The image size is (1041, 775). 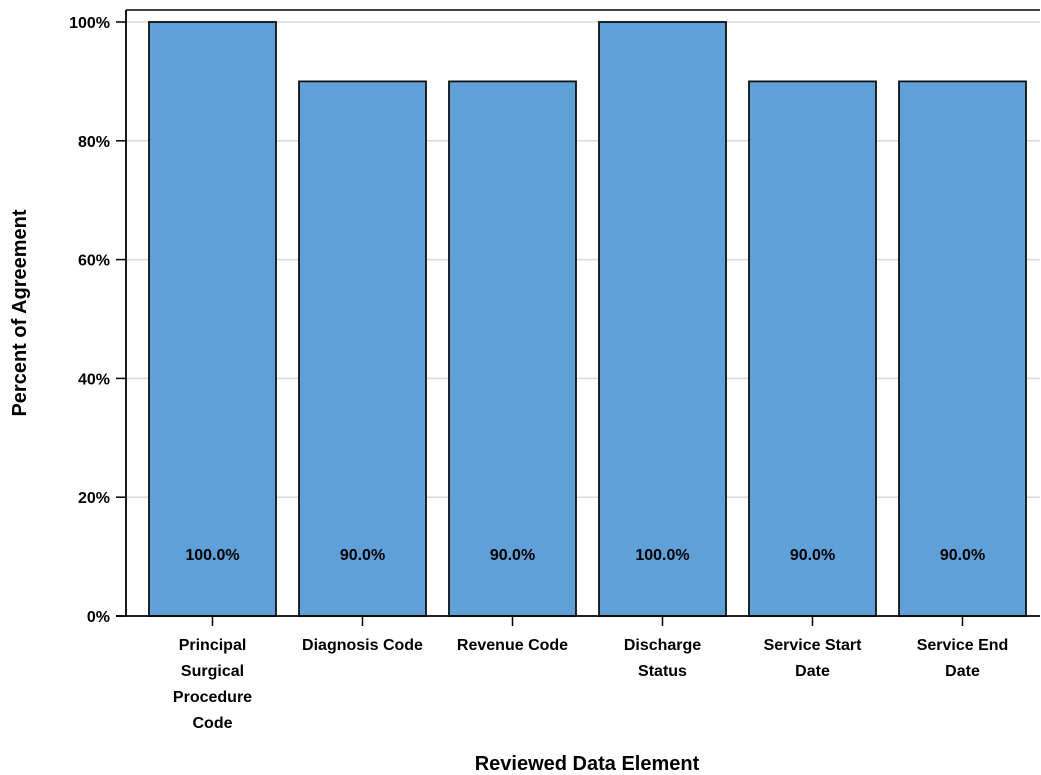 I want to click on x-category-label: Principal Surgical Procedure Code, so click(x=212, y=684).